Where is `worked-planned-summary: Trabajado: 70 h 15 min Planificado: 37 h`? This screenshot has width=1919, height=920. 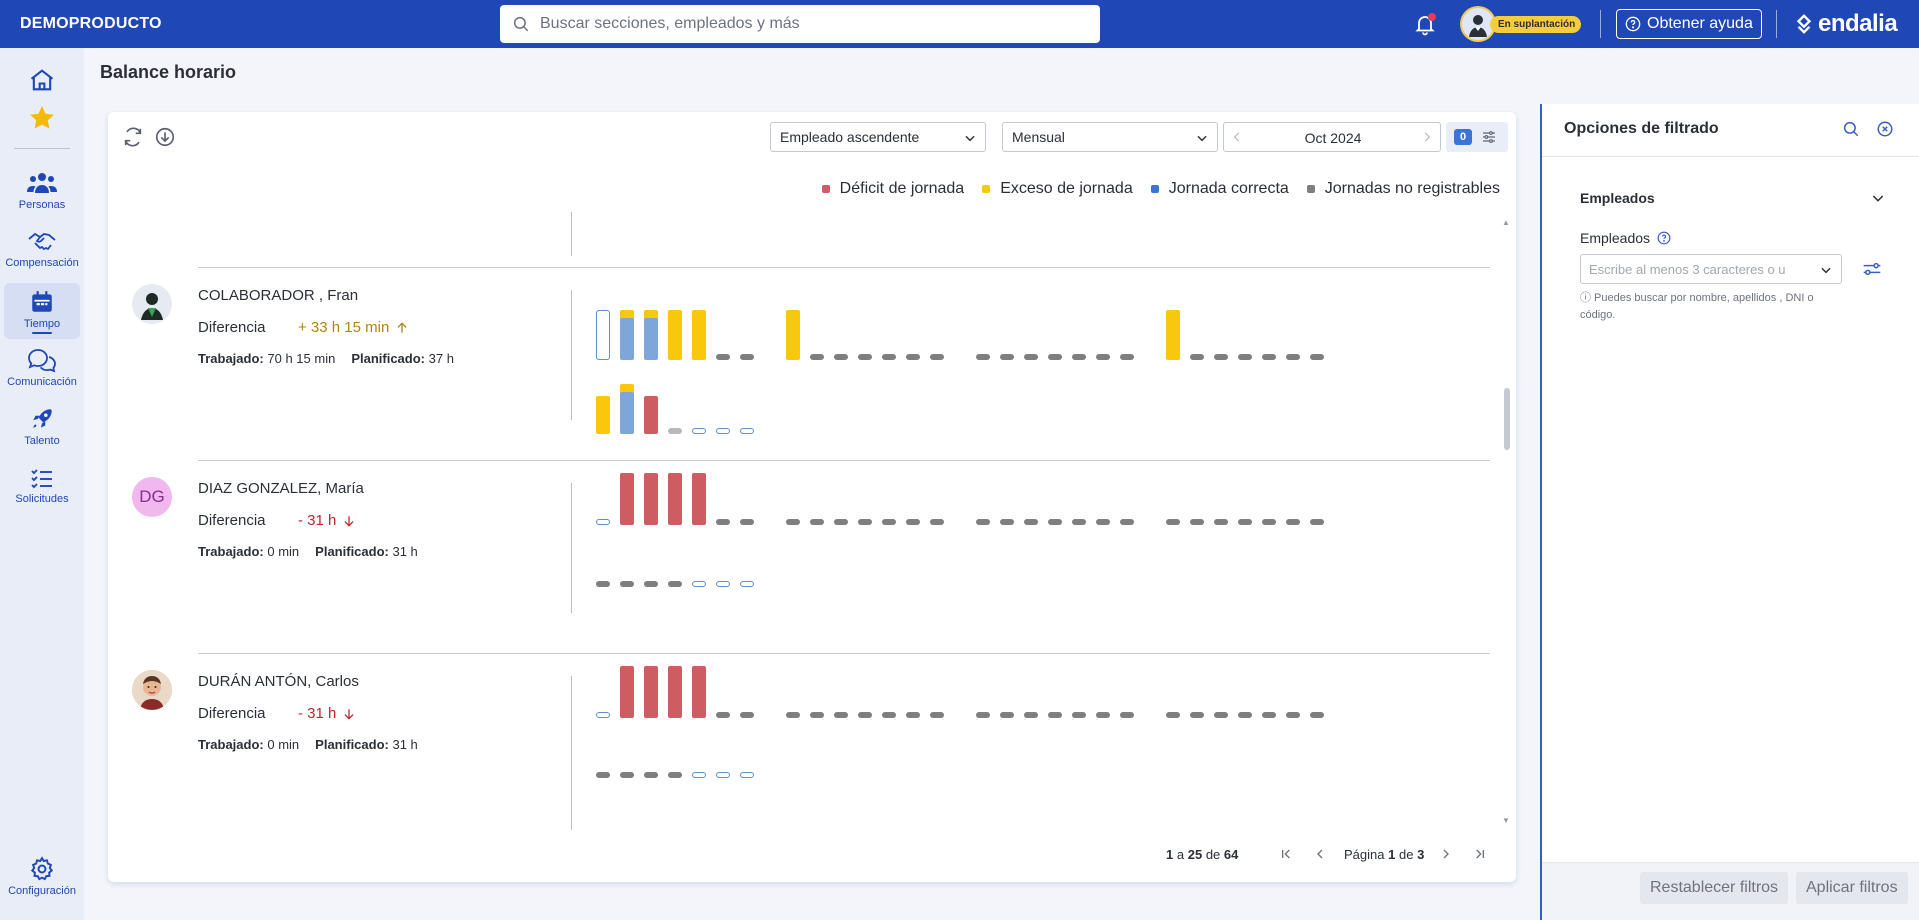
worked-planned-summary: Trabajado: 70 h 15 min Planificado: 37 h is located at coordinates (326, 358).